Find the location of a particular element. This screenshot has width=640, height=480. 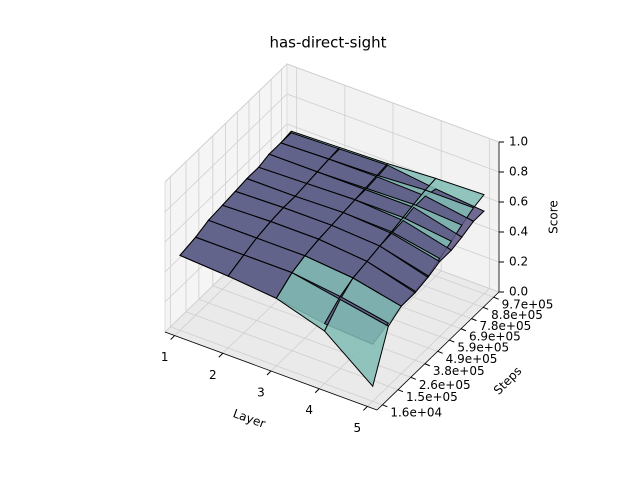

x-tick-label: 5 is located at coordinates (358, 428).